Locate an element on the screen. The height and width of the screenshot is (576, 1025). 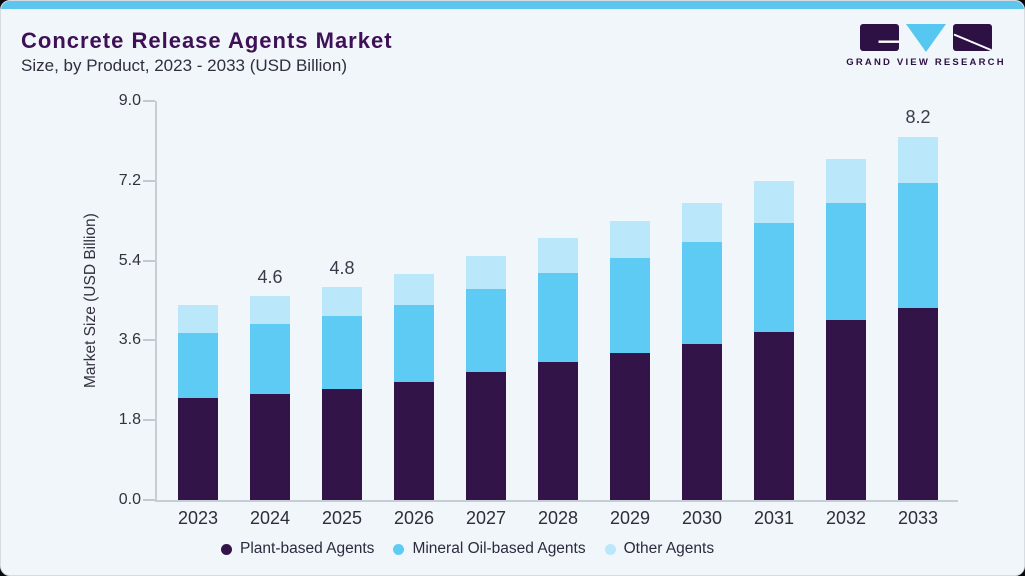
bar-2027-segment-plant is located at coordinates (486, 435).